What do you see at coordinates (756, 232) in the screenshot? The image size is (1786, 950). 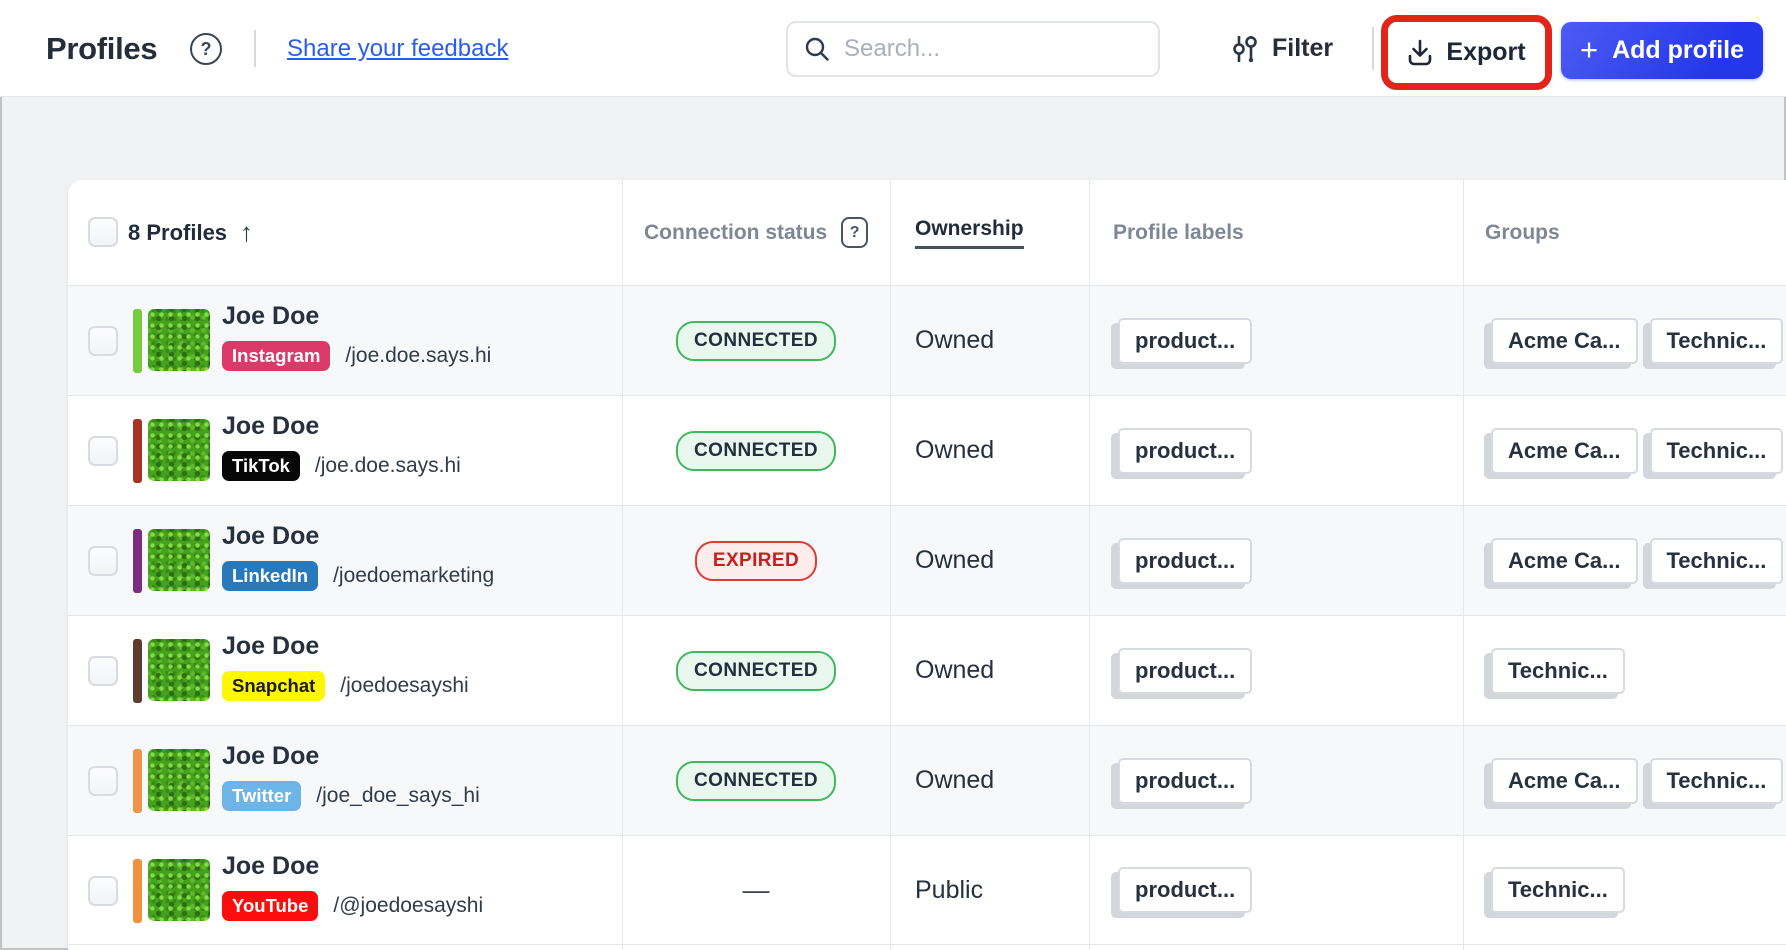 I see `column-header-connection-status: Connection status ?` at bounding box center [756, 232].